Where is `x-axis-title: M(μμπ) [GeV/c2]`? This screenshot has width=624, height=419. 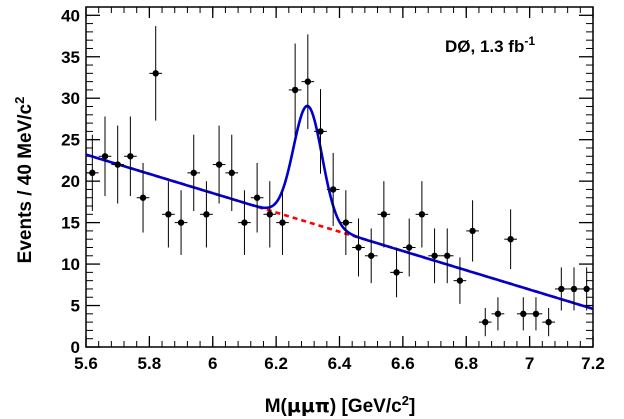
x-axis-title: M(μμπ) [GeV/c2] is located at coordinates (340, 405).